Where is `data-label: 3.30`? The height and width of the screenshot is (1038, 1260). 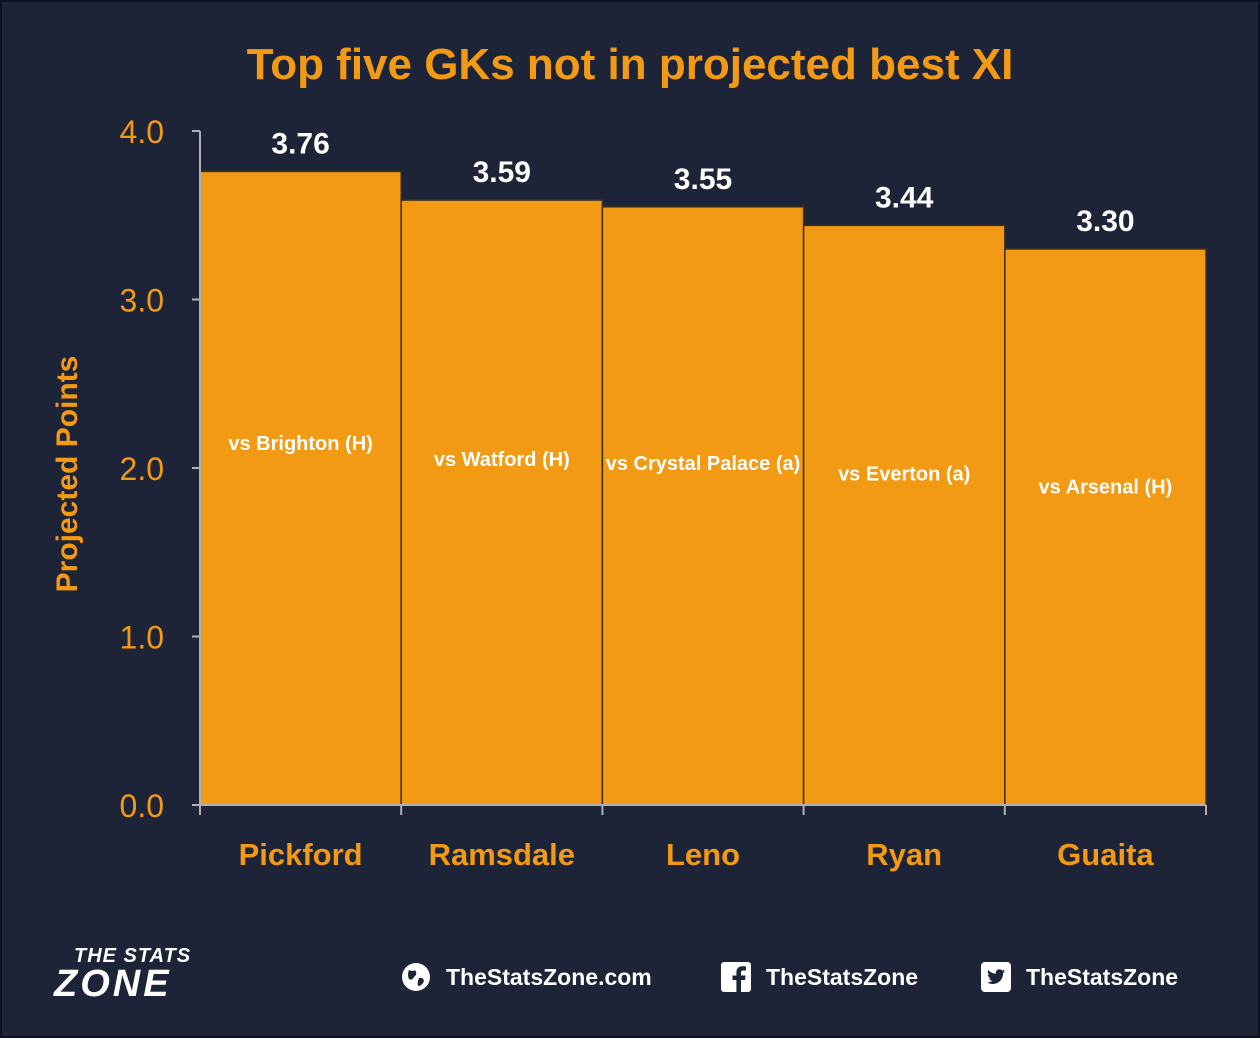
data-label: 3.30 is located at coordinates (1105, 221).